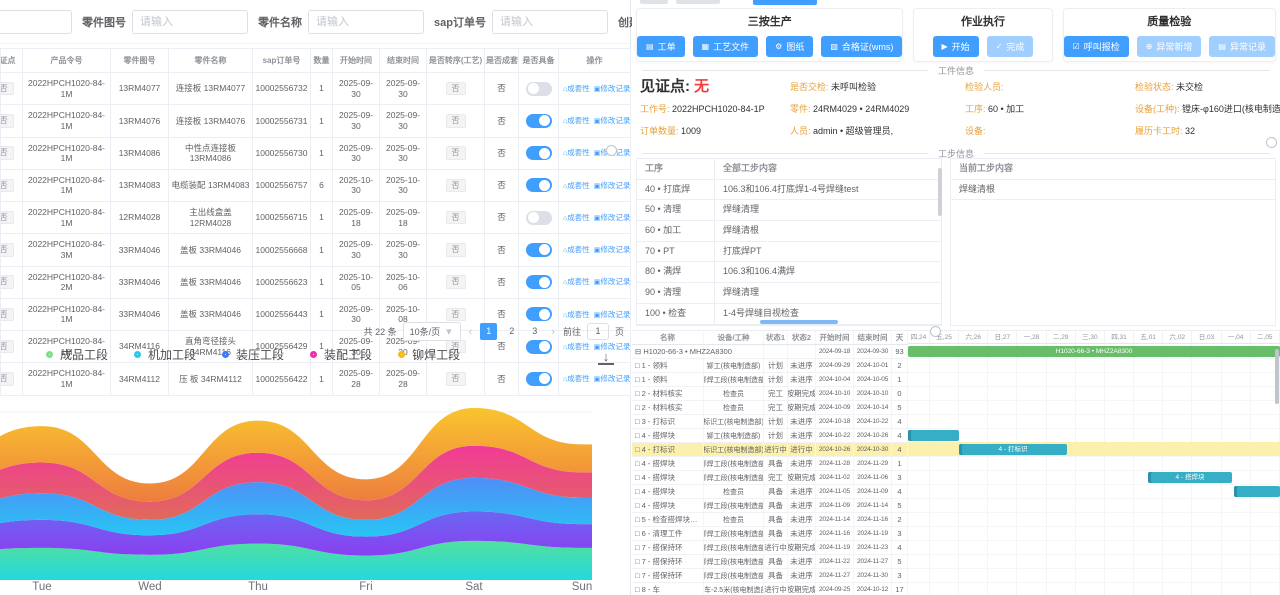 The height and width of the screenshot is (595, 1280). What do you see at coordinates (431, 331) in the screenshot?
I see `page-size-select: 10条/页 ▾` at bounding box center [431, 331].